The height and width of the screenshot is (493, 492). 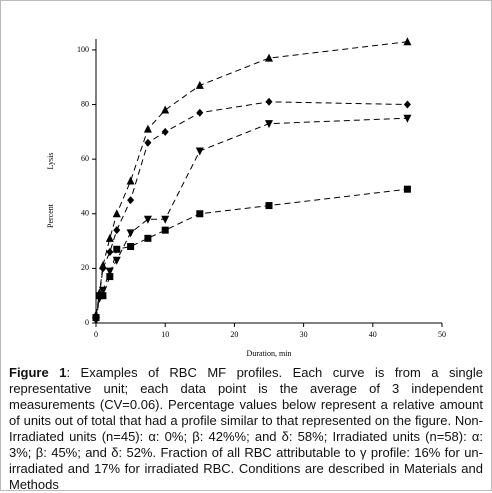 What do you see at coordinates (85, 213) in the screenshot?
I see `y-tick-label: 40` at bounding box center [85, 213].